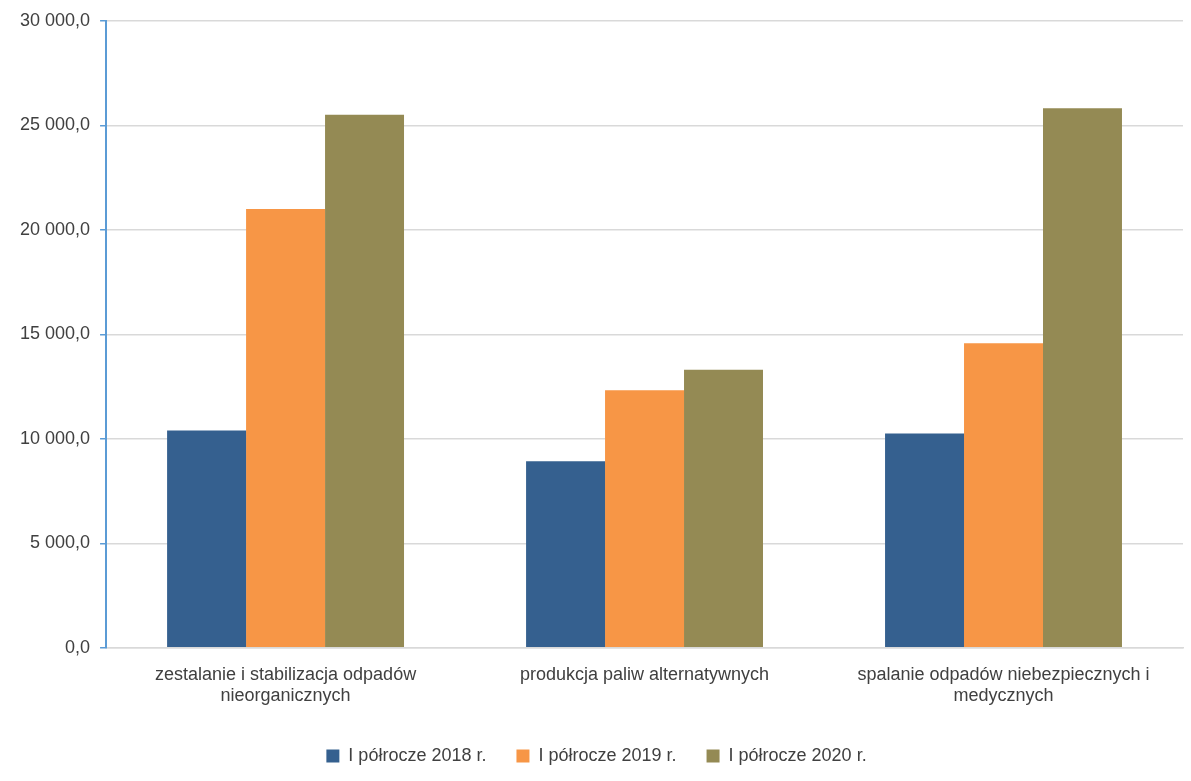  Describe the element at coordinates (417, 754) in the screenshot. I see `legend-label: I półrocze 2018 r.` at that location.